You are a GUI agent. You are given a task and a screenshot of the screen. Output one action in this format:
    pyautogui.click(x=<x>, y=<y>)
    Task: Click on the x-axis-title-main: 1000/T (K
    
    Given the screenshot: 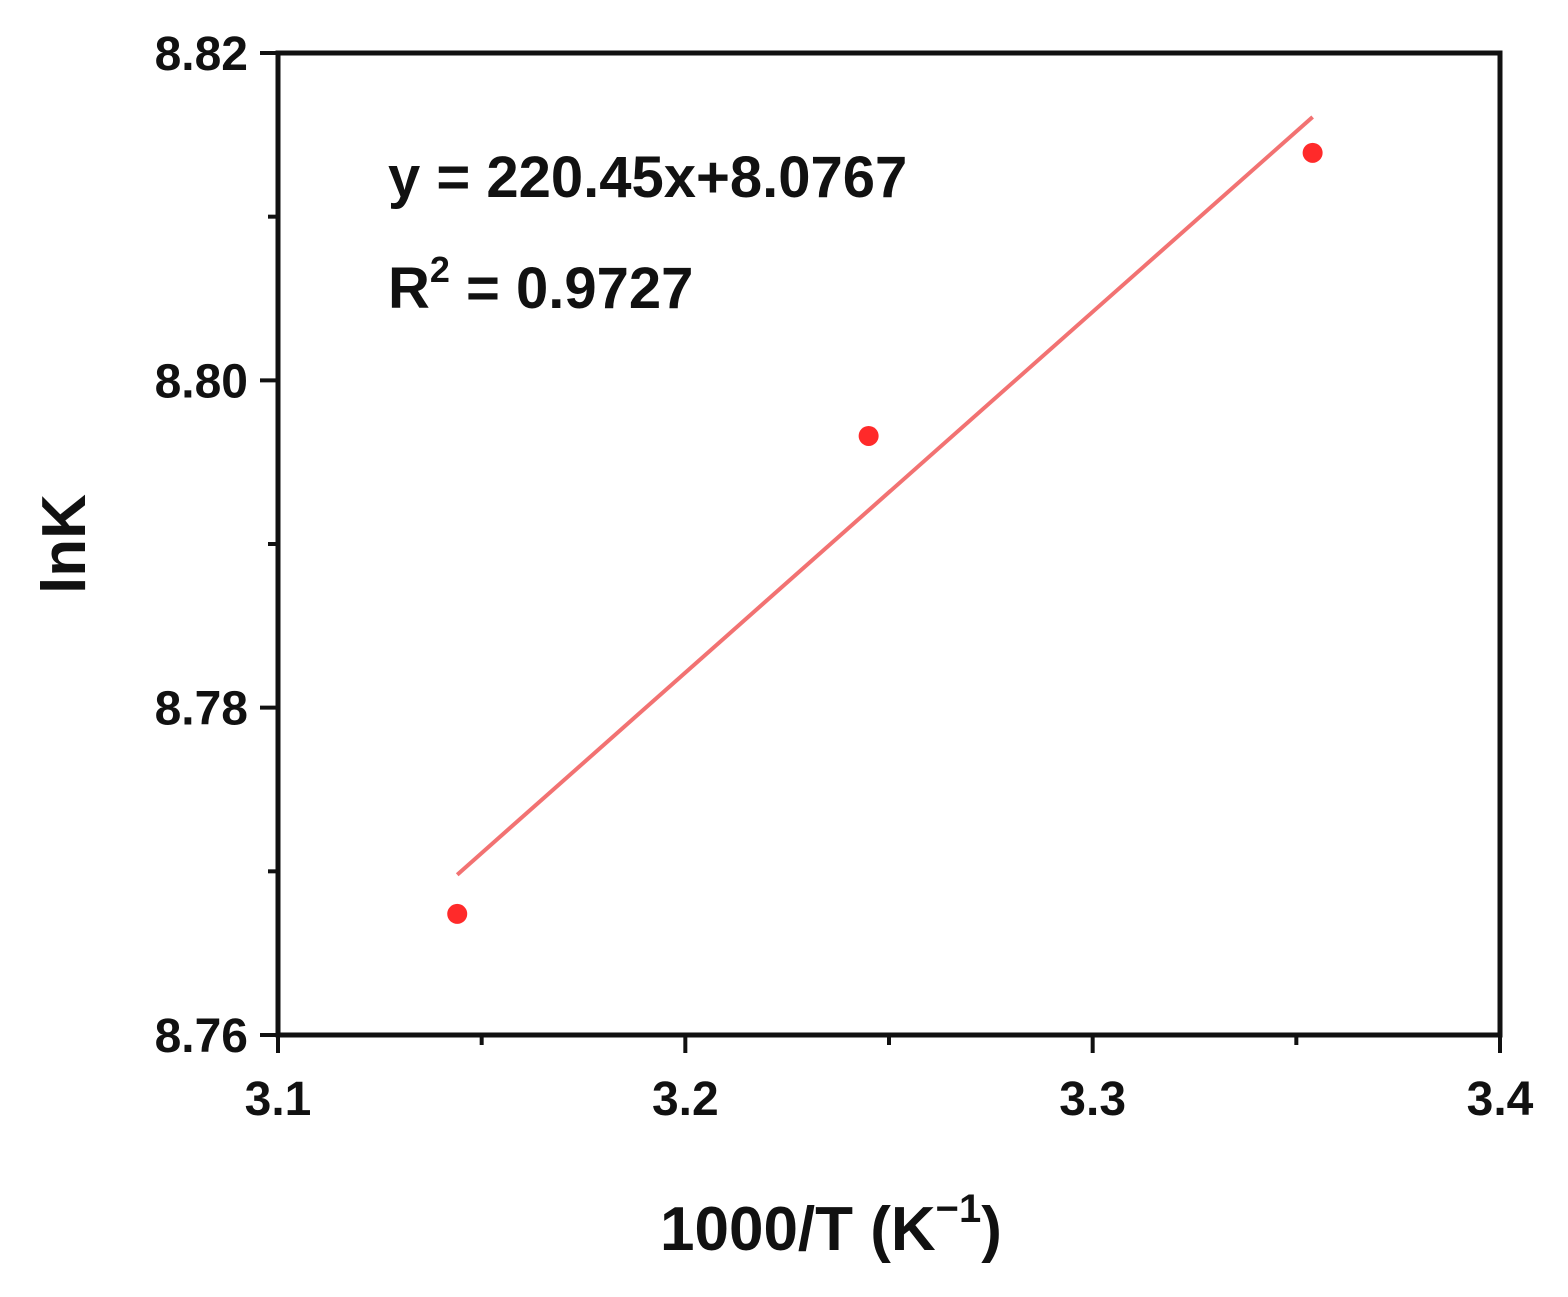 What is the action you would take?
    pyautogui.click(x=798, y=1229)
    